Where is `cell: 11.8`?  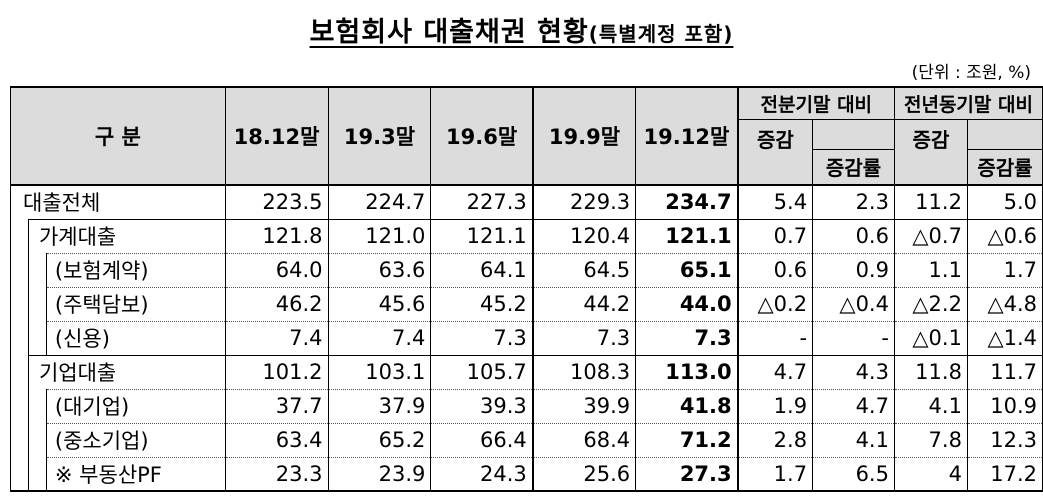
cell: 11.8 is located at coordinates (930, 371).